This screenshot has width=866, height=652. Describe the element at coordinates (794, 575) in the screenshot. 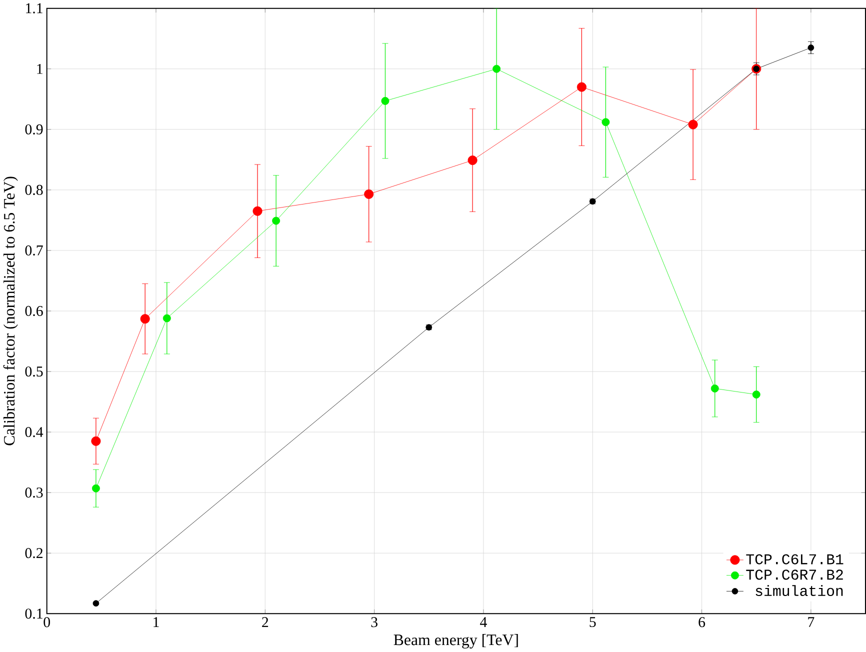

I see `legend-label: TCP.C6R7.B2` at that location.